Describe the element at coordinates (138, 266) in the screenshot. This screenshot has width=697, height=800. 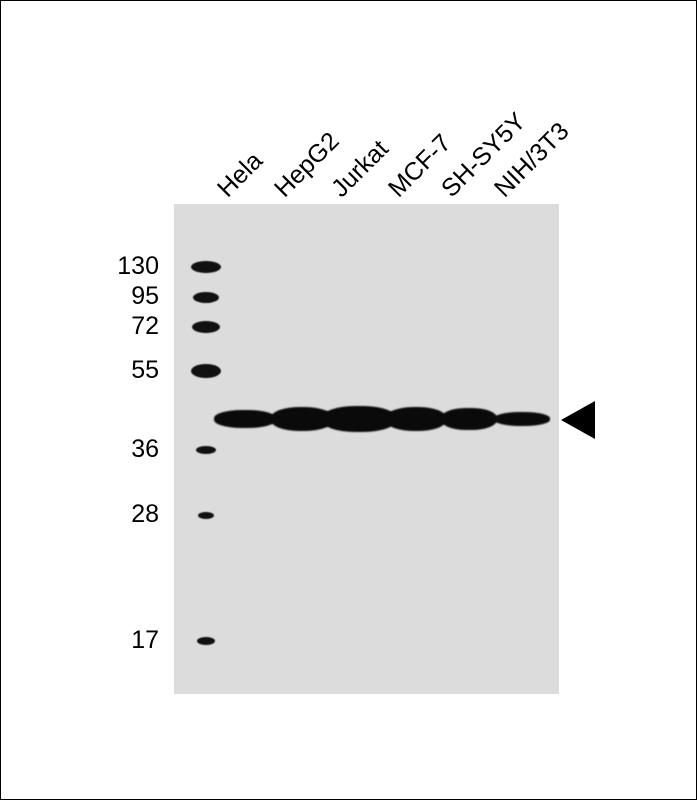
I see `mw-label: 130` at that location.